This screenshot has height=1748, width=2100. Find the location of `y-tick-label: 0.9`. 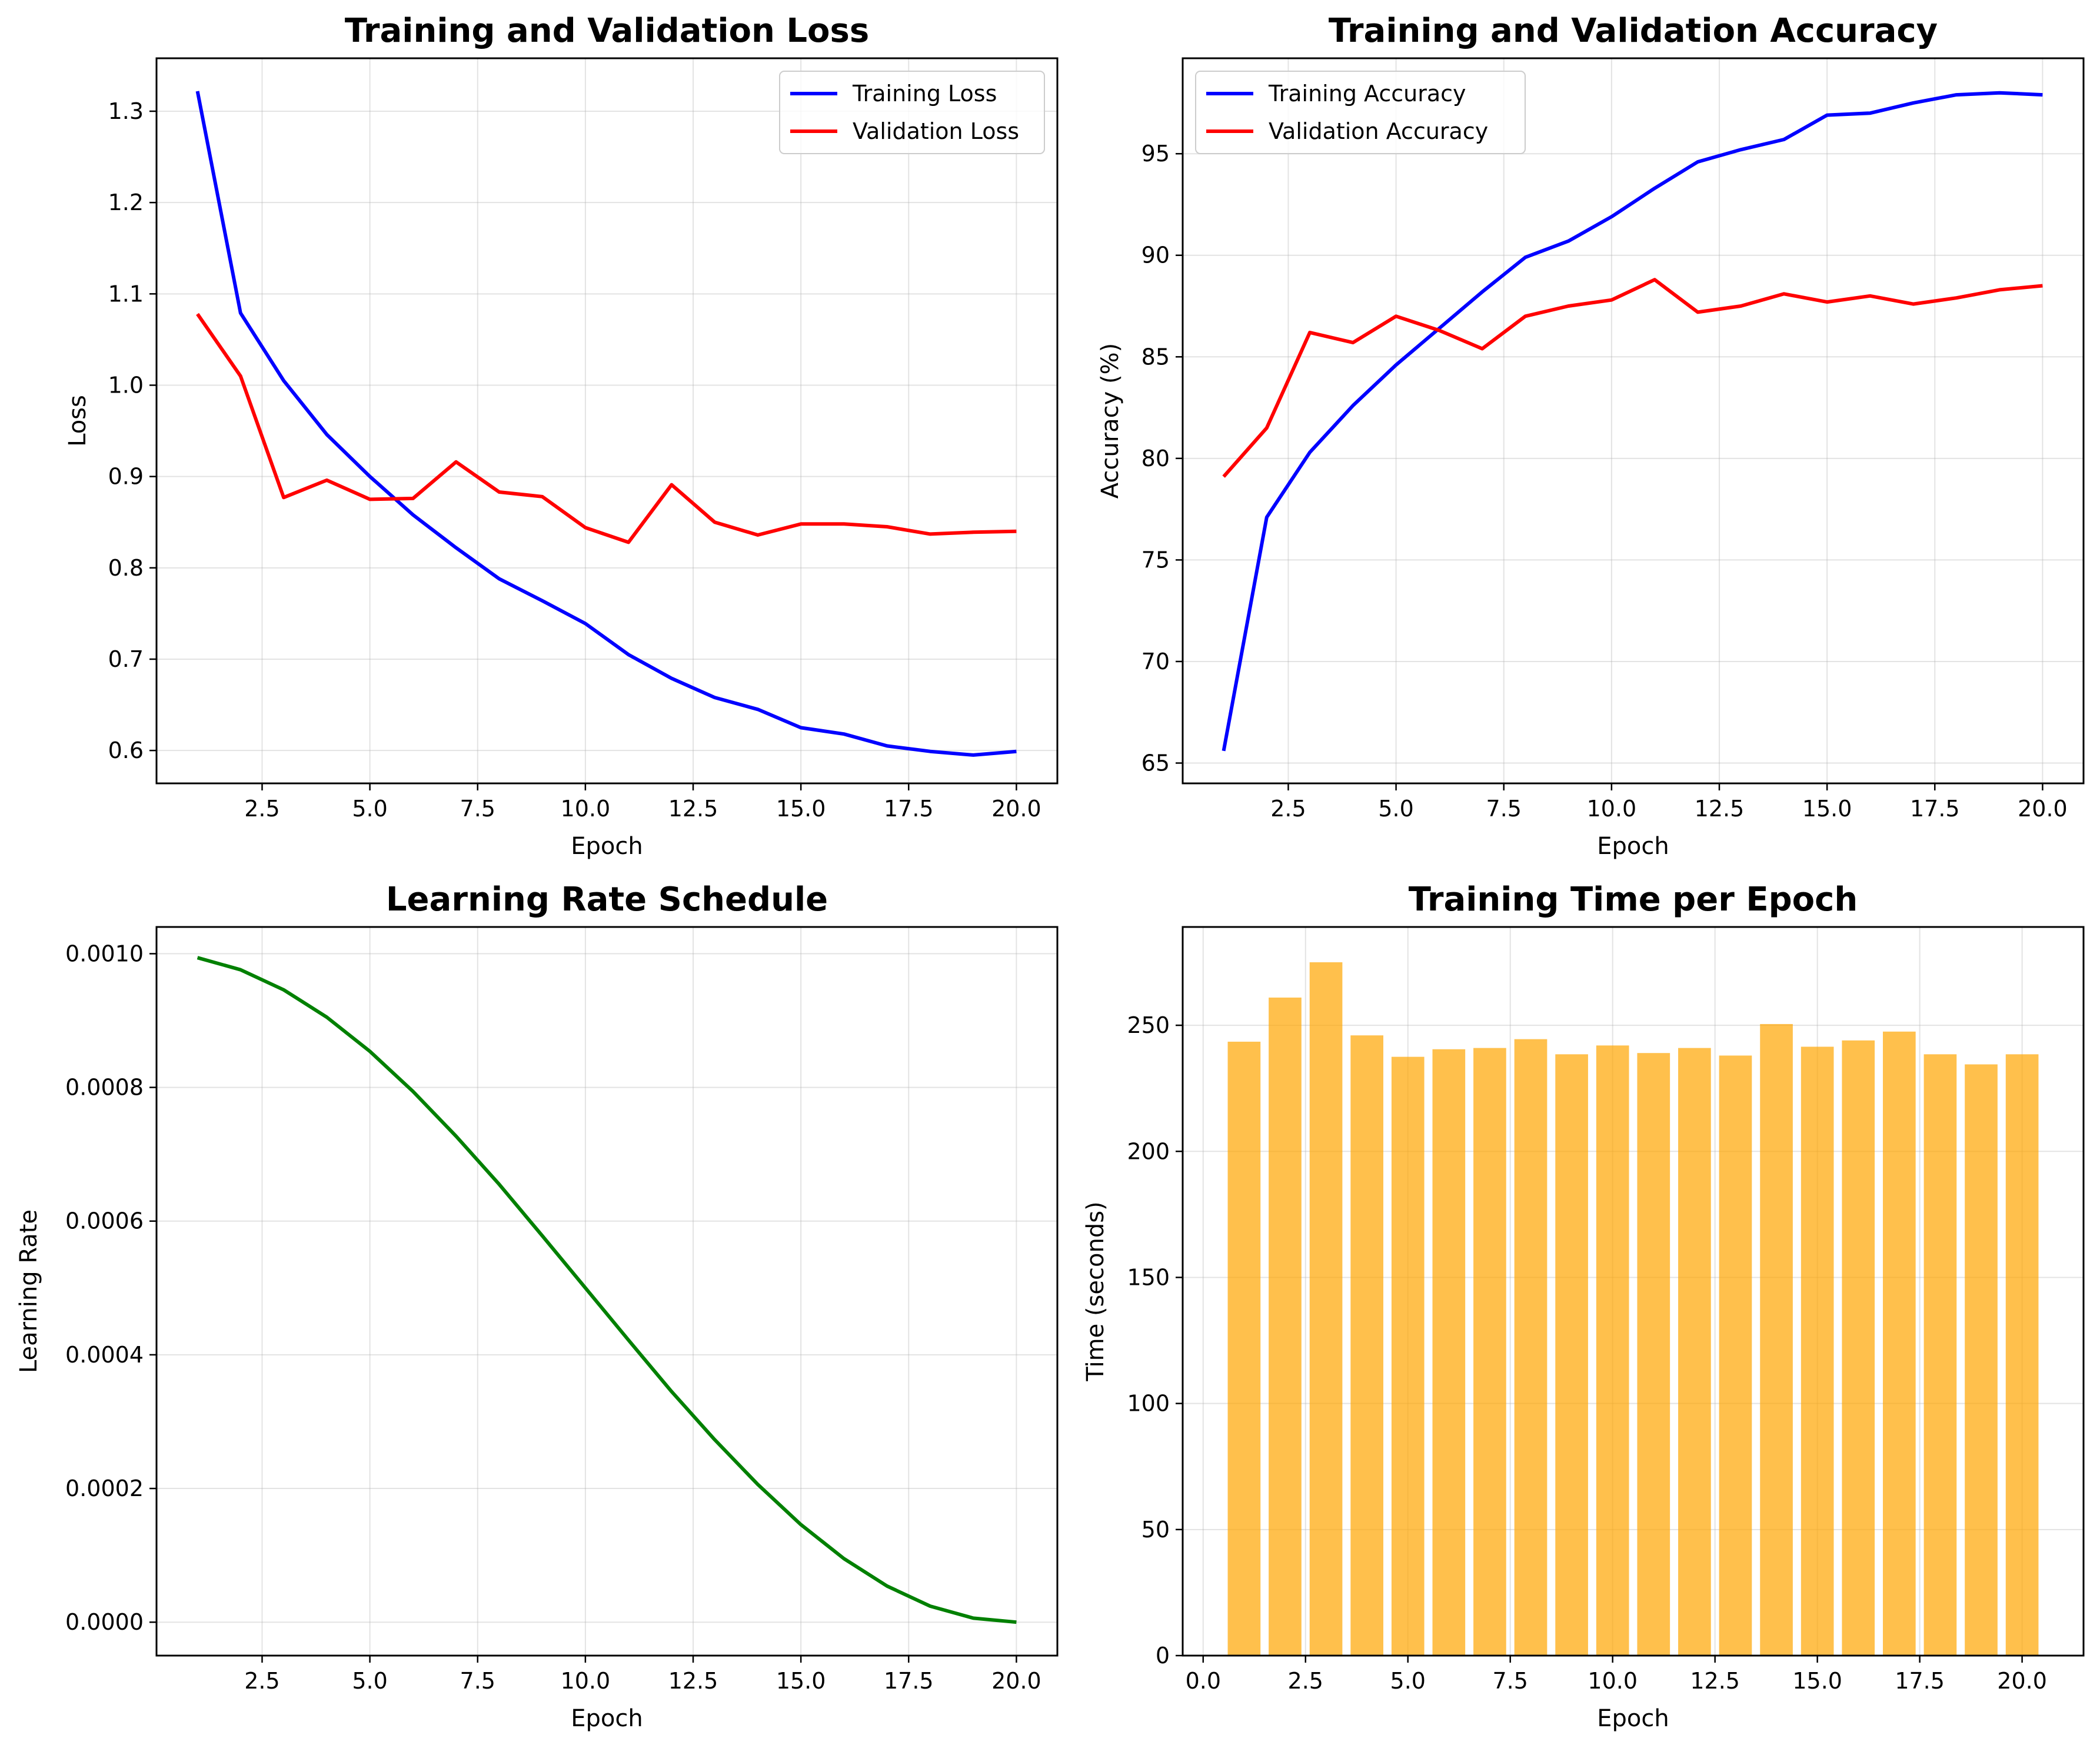

y-tick-label: 0.9 is located at coordinates (126, 477).